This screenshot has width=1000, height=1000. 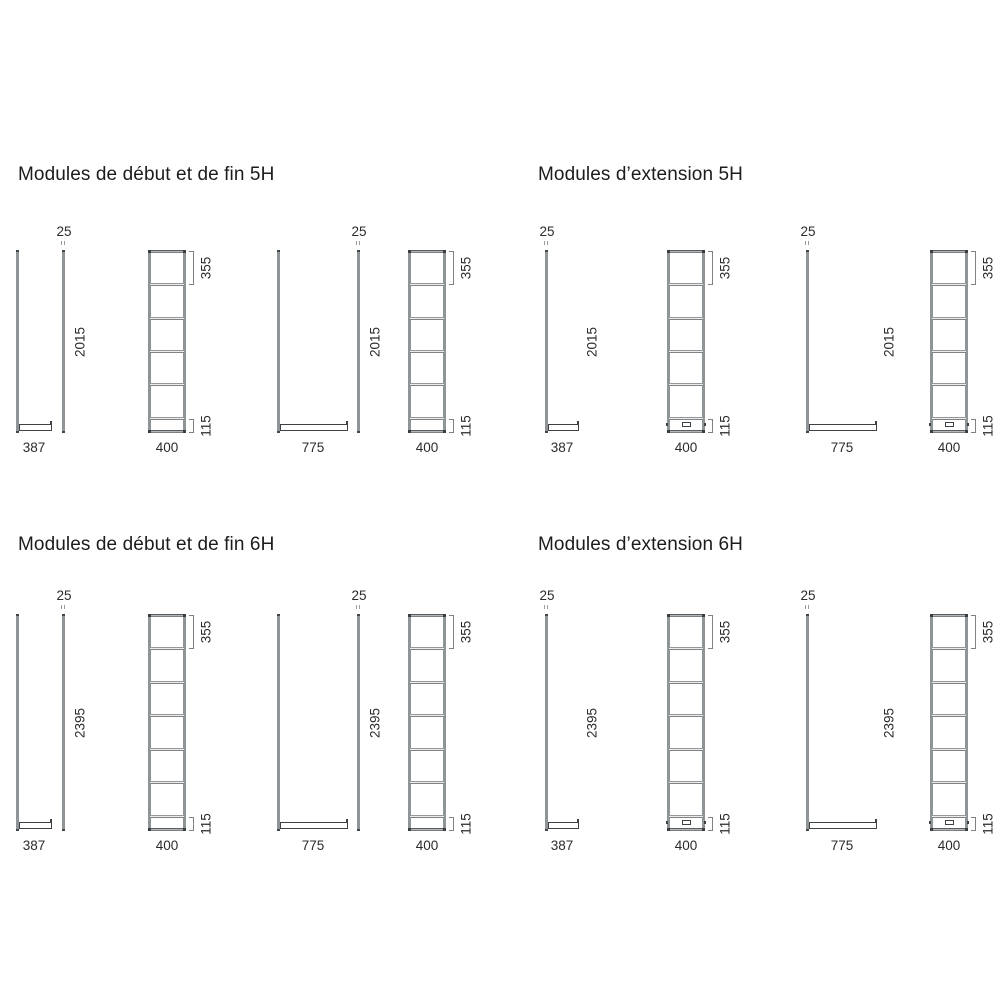 I want to click on ladder-right-rail, so click(x=703, y=722).